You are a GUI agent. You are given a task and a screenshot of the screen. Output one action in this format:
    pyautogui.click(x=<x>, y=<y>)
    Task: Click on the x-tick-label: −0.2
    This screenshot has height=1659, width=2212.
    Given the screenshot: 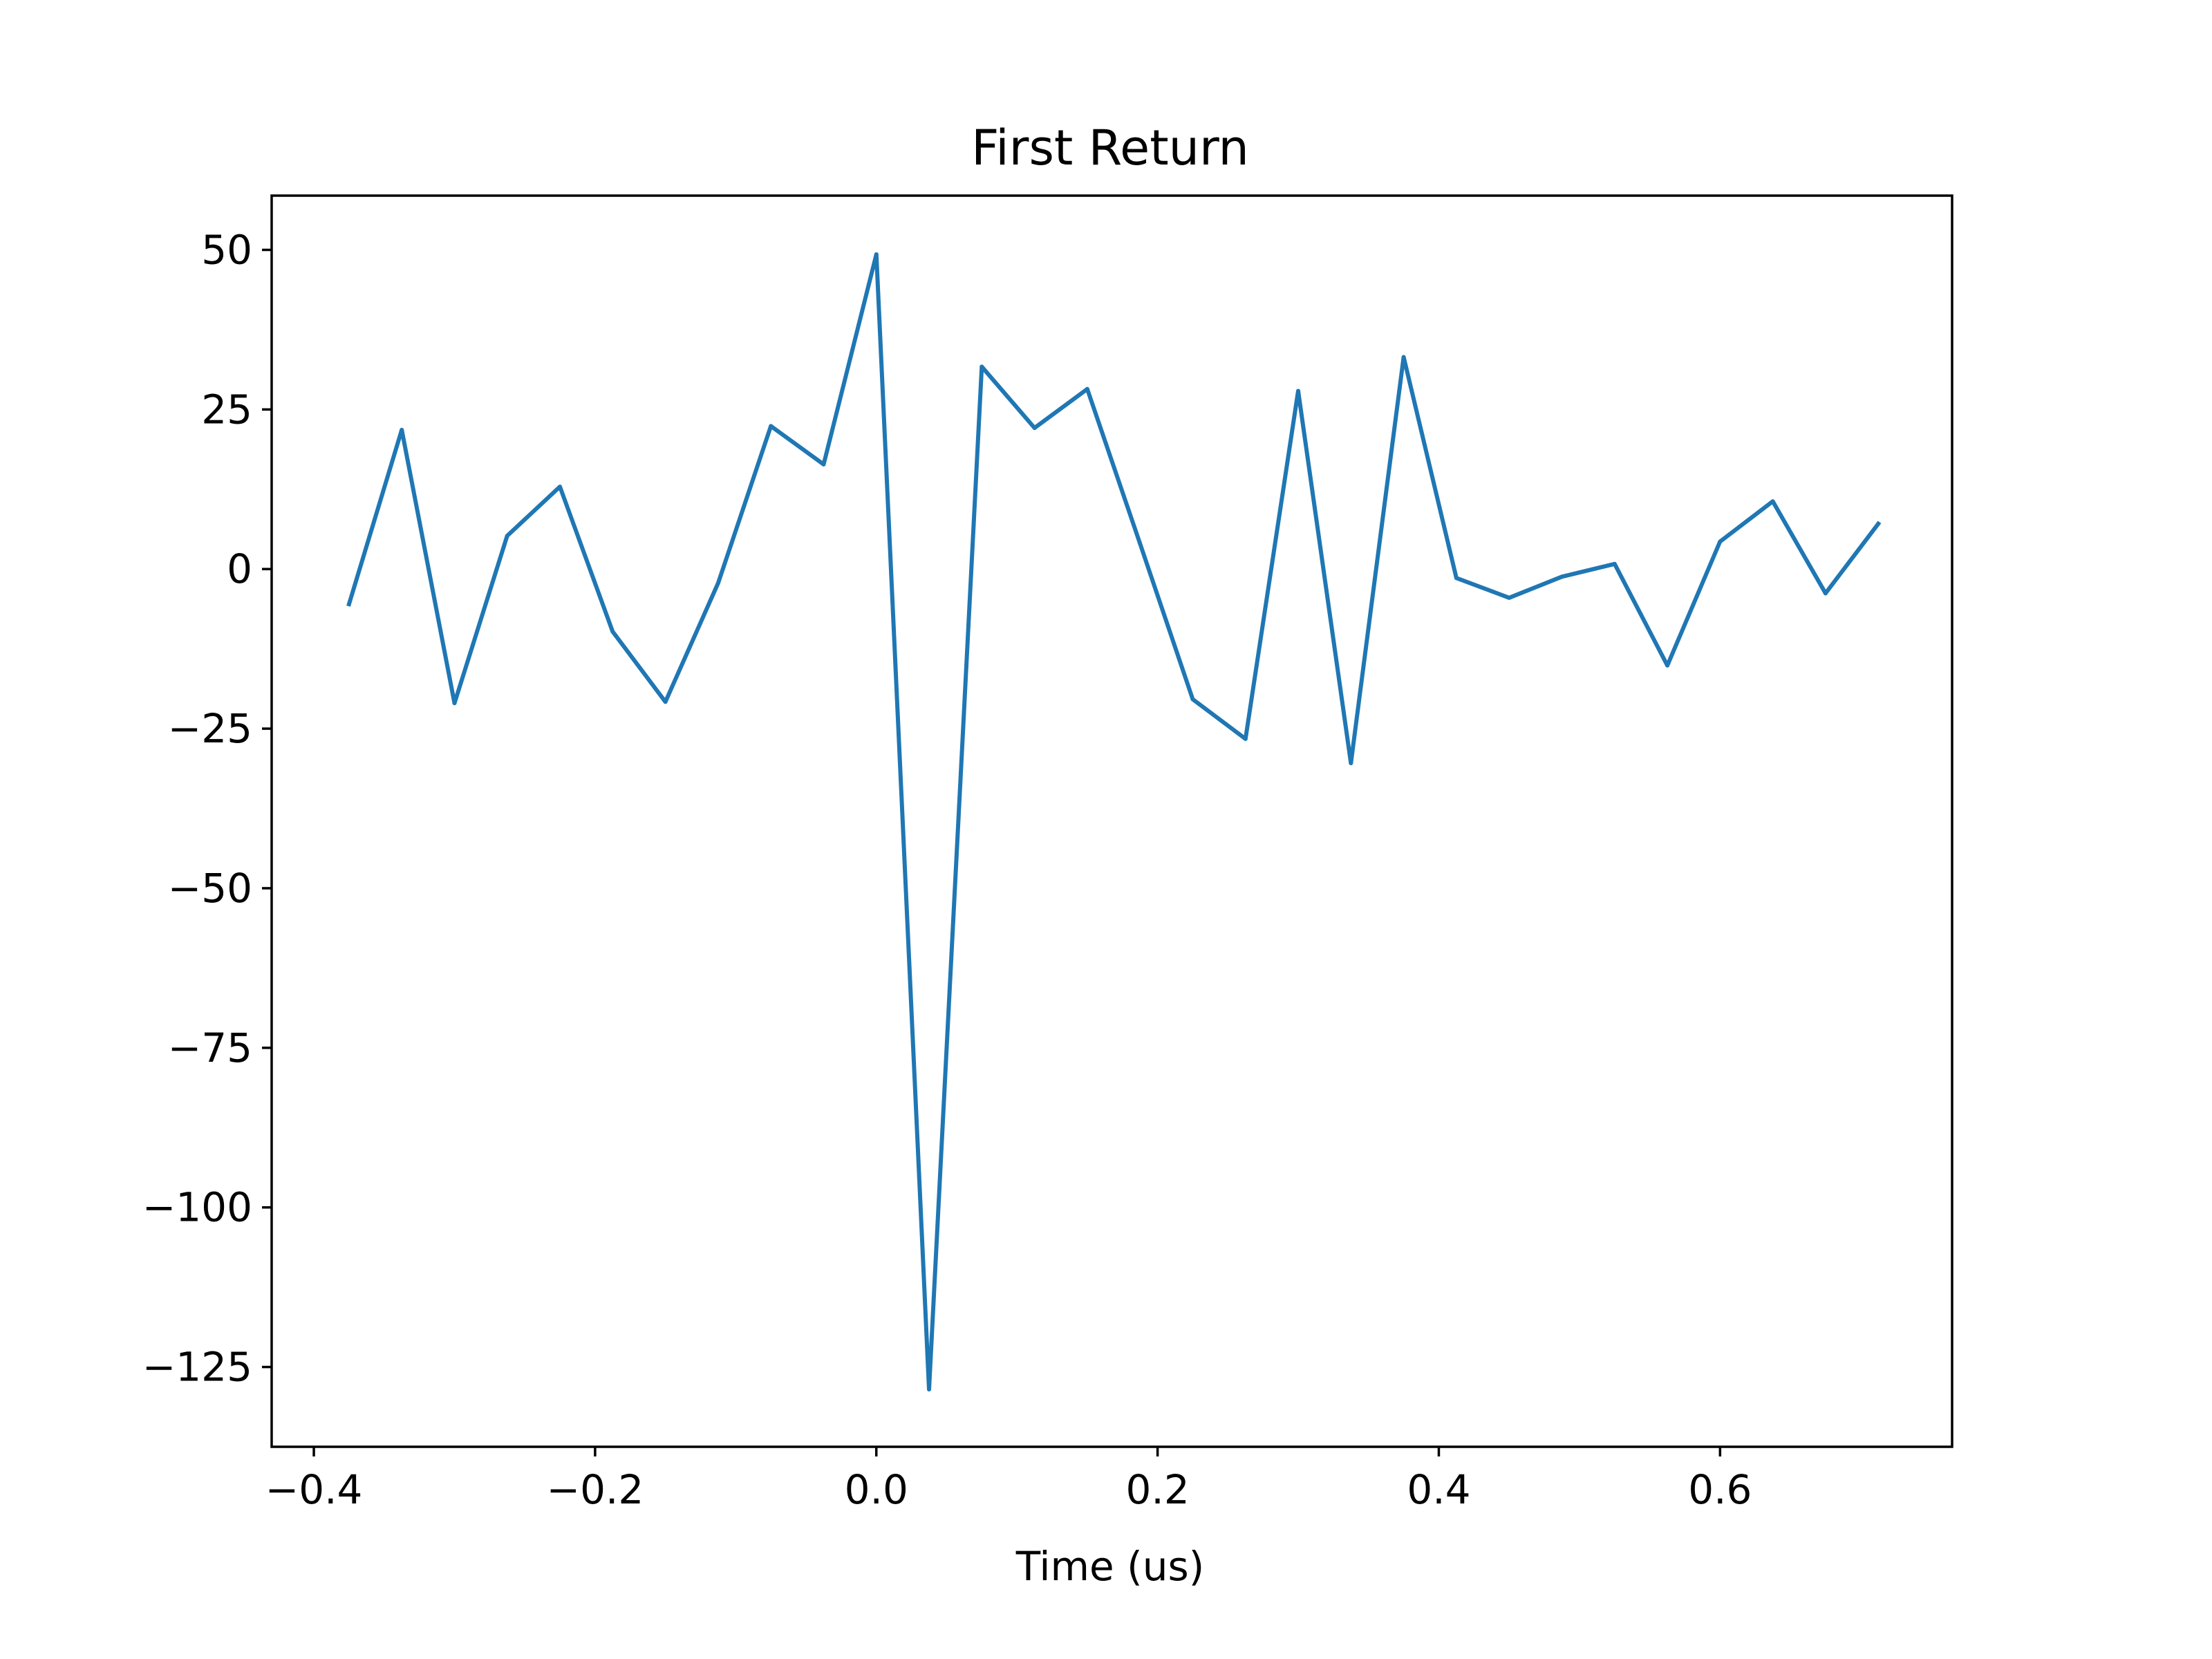 What is the action you would take?
    pyautogui.click(x=595, y=1489)
    